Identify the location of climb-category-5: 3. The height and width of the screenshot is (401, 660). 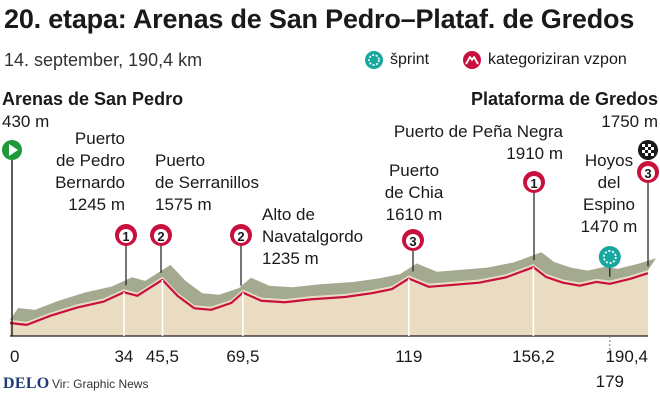
(647, 173).